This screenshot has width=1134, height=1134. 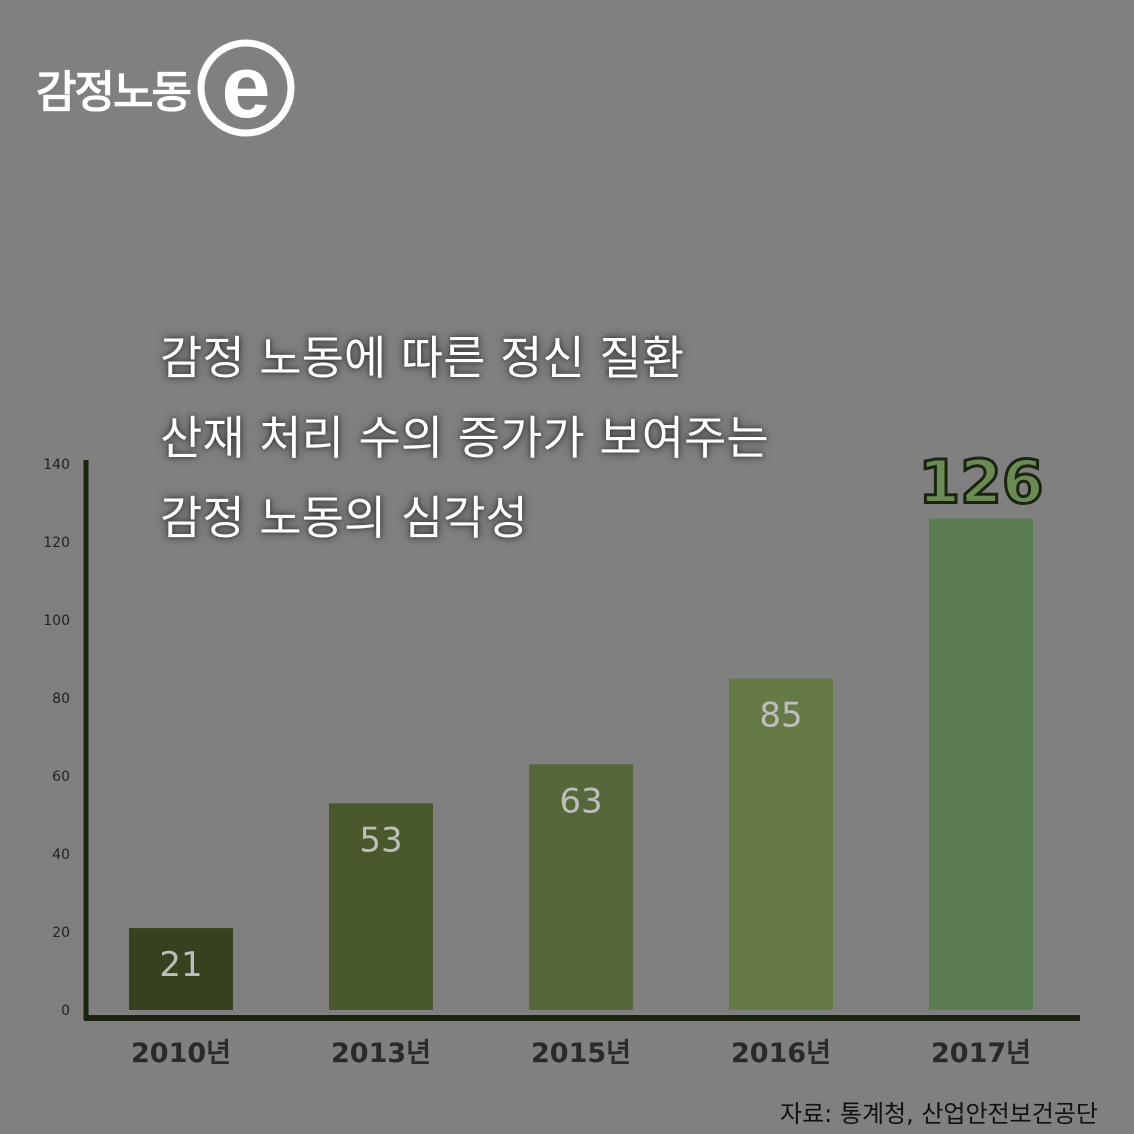 I want to click on source-note: 자료: 통계청, 산업안전보건공단, so click(x=938, y=1114).